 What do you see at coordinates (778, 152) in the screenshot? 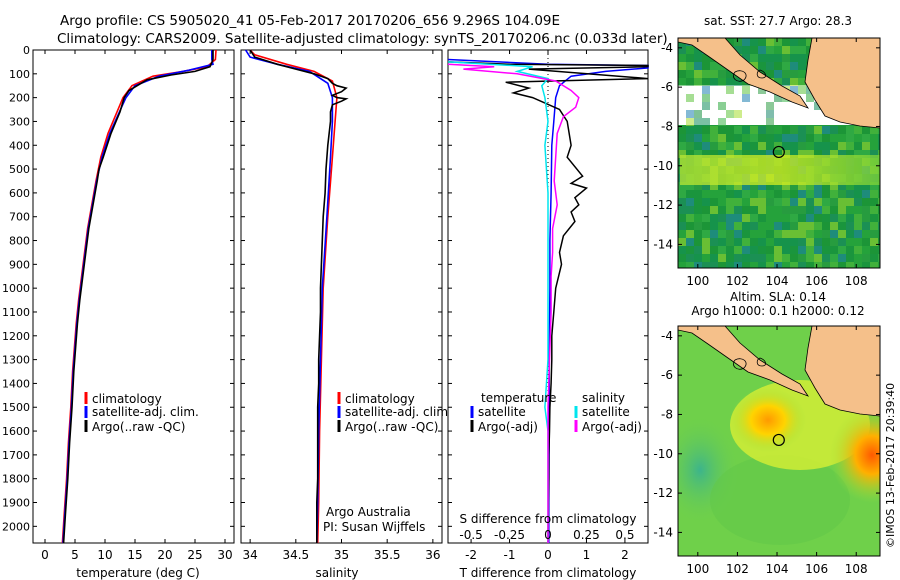
I see `sst-argo-location-marker` at bounding box center [778, 152].